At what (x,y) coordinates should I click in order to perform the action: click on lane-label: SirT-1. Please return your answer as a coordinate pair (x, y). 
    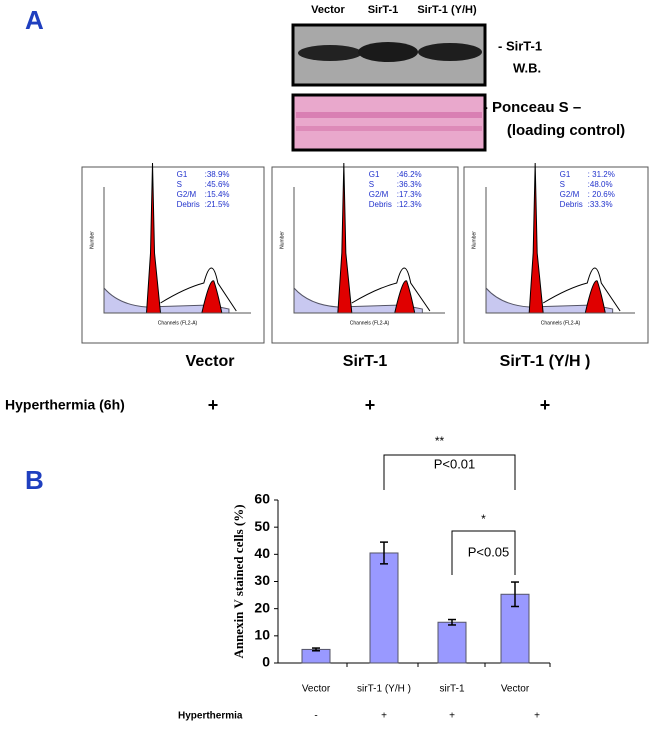
    Looking at the image, I should click on (383, 10).